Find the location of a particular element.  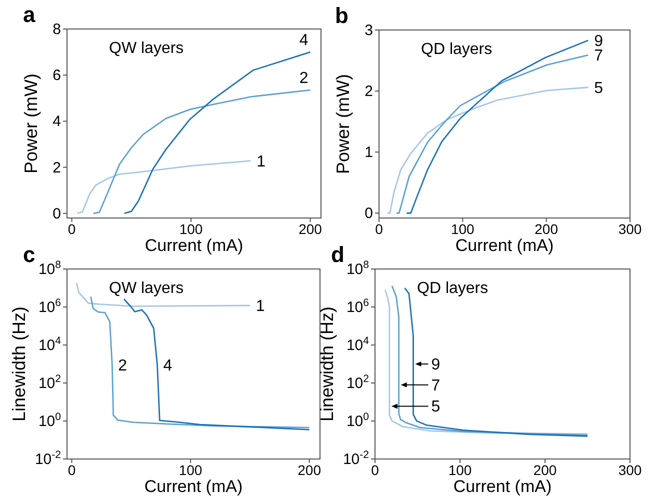

y-tick-label: 3 is located at coordinates (368, 30).